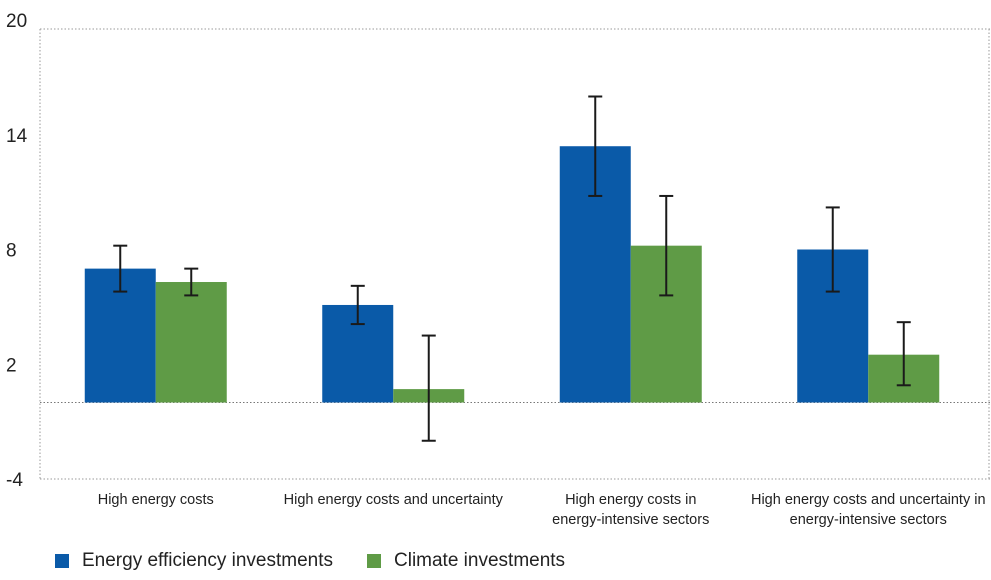  What do you see at coordinates (16, 21) in the screenshot?
I see `y-tick-label: 20` at bounding box center [16, 21].